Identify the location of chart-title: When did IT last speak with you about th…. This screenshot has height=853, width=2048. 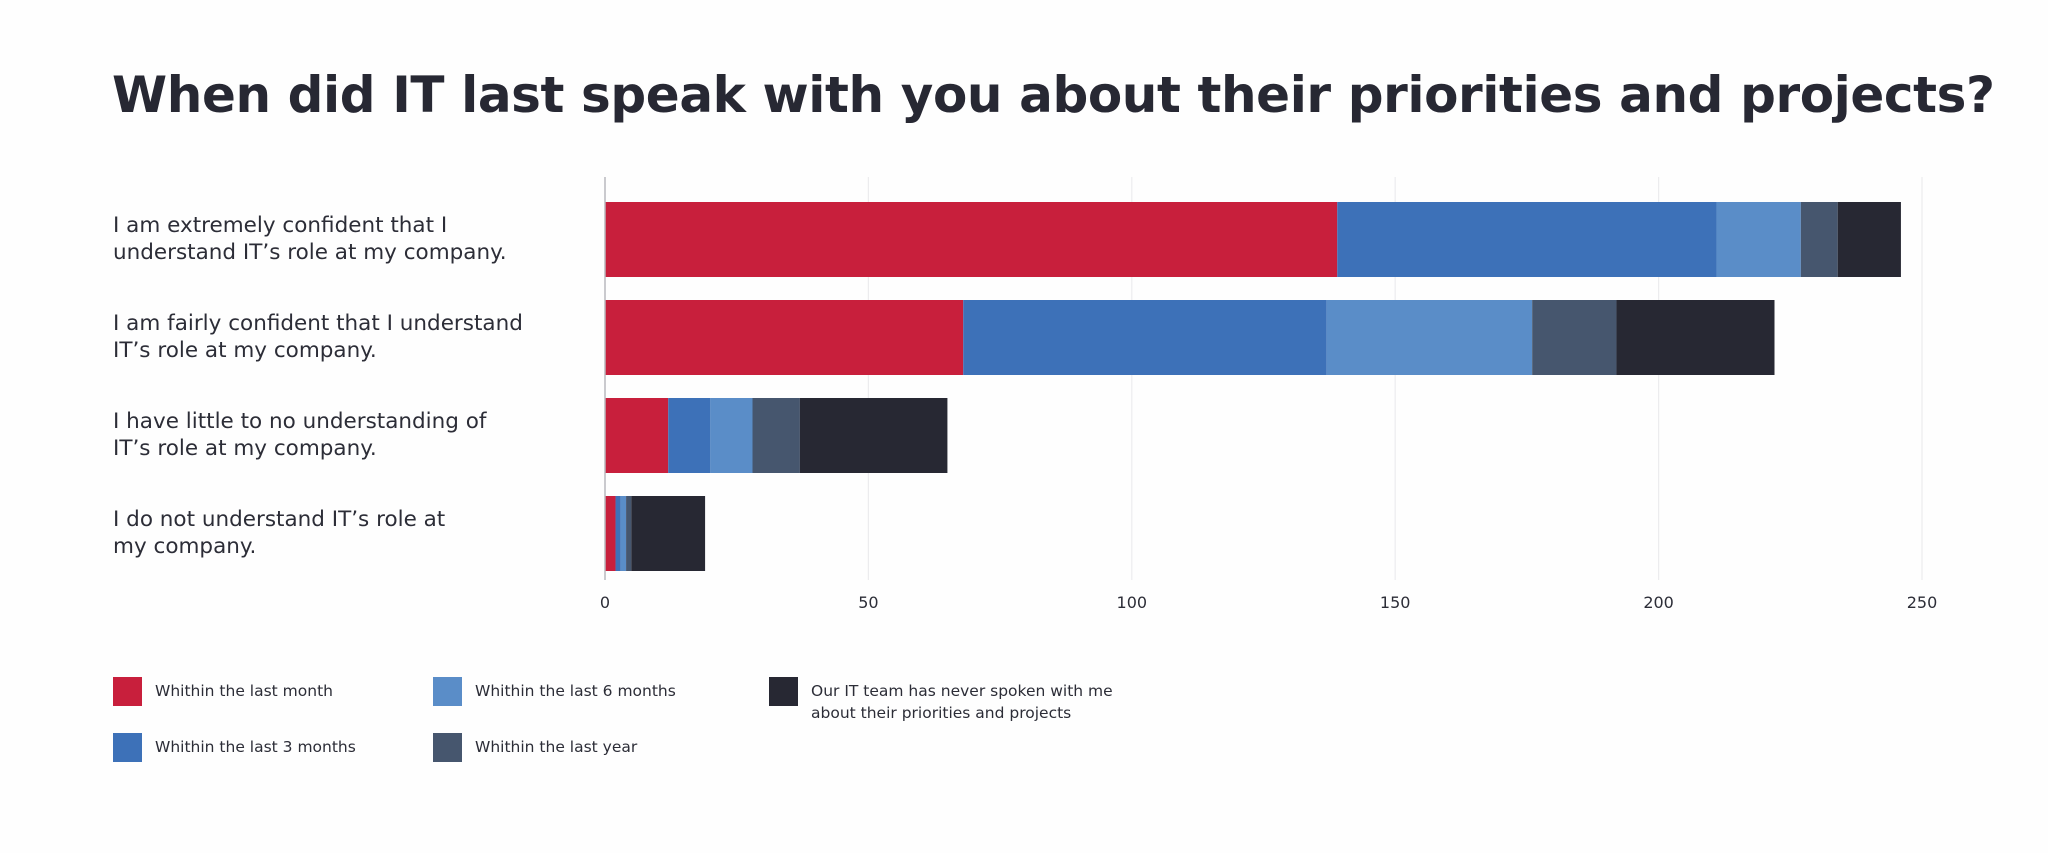
(1053, 95).